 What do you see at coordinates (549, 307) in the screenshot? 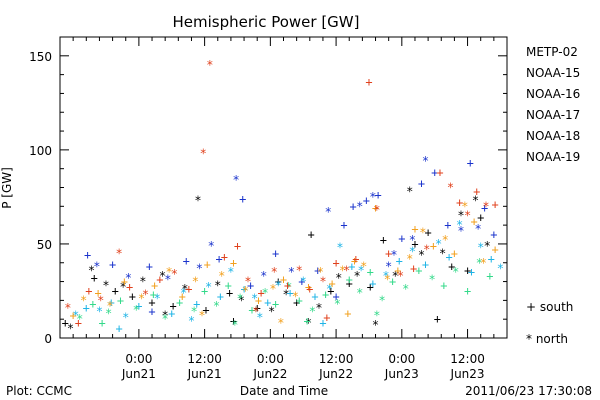
I see `legend-symbol-south: + south` at bounding box center [549, 307].